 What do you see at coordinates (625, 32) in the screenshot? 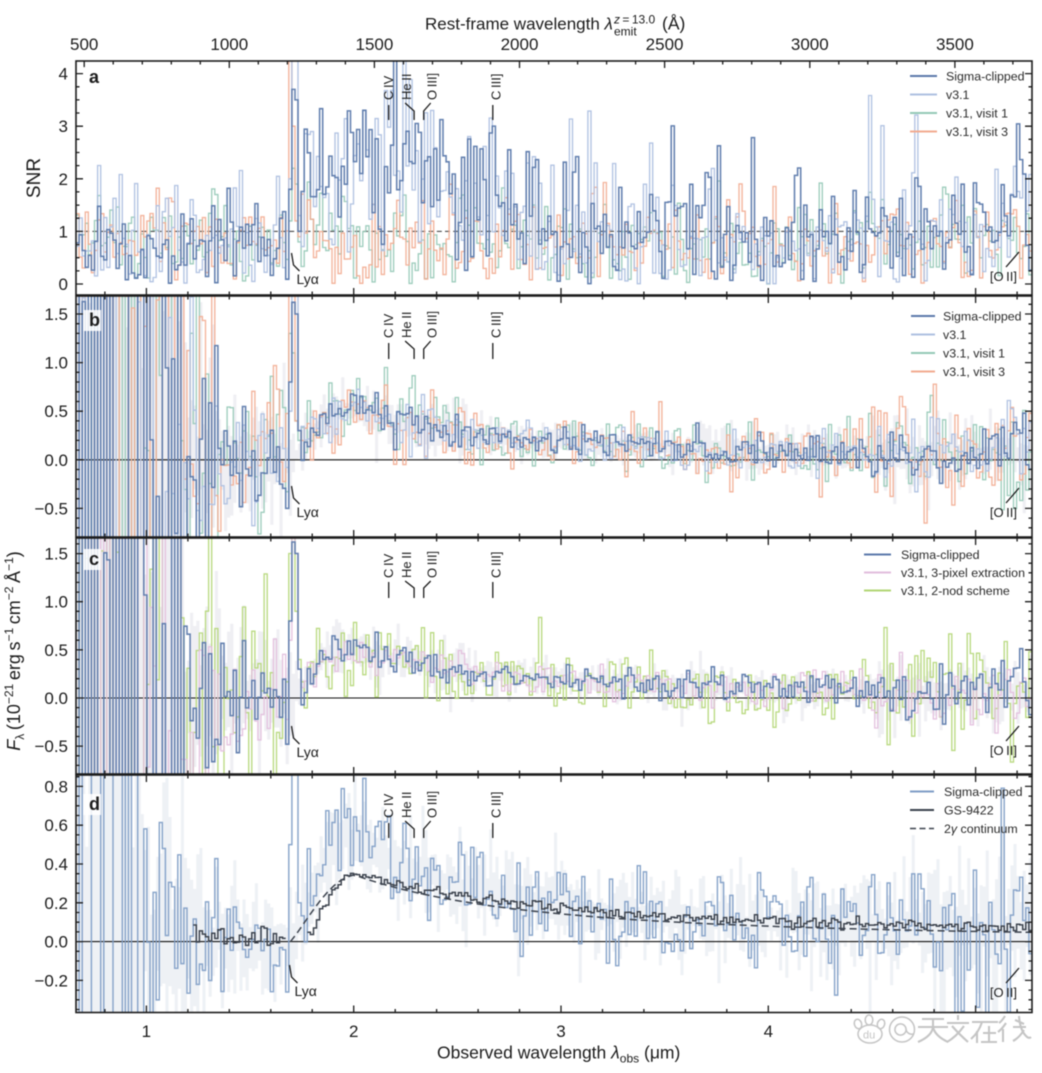
I see `svg-text: emit` at bounding box center [625, 32].